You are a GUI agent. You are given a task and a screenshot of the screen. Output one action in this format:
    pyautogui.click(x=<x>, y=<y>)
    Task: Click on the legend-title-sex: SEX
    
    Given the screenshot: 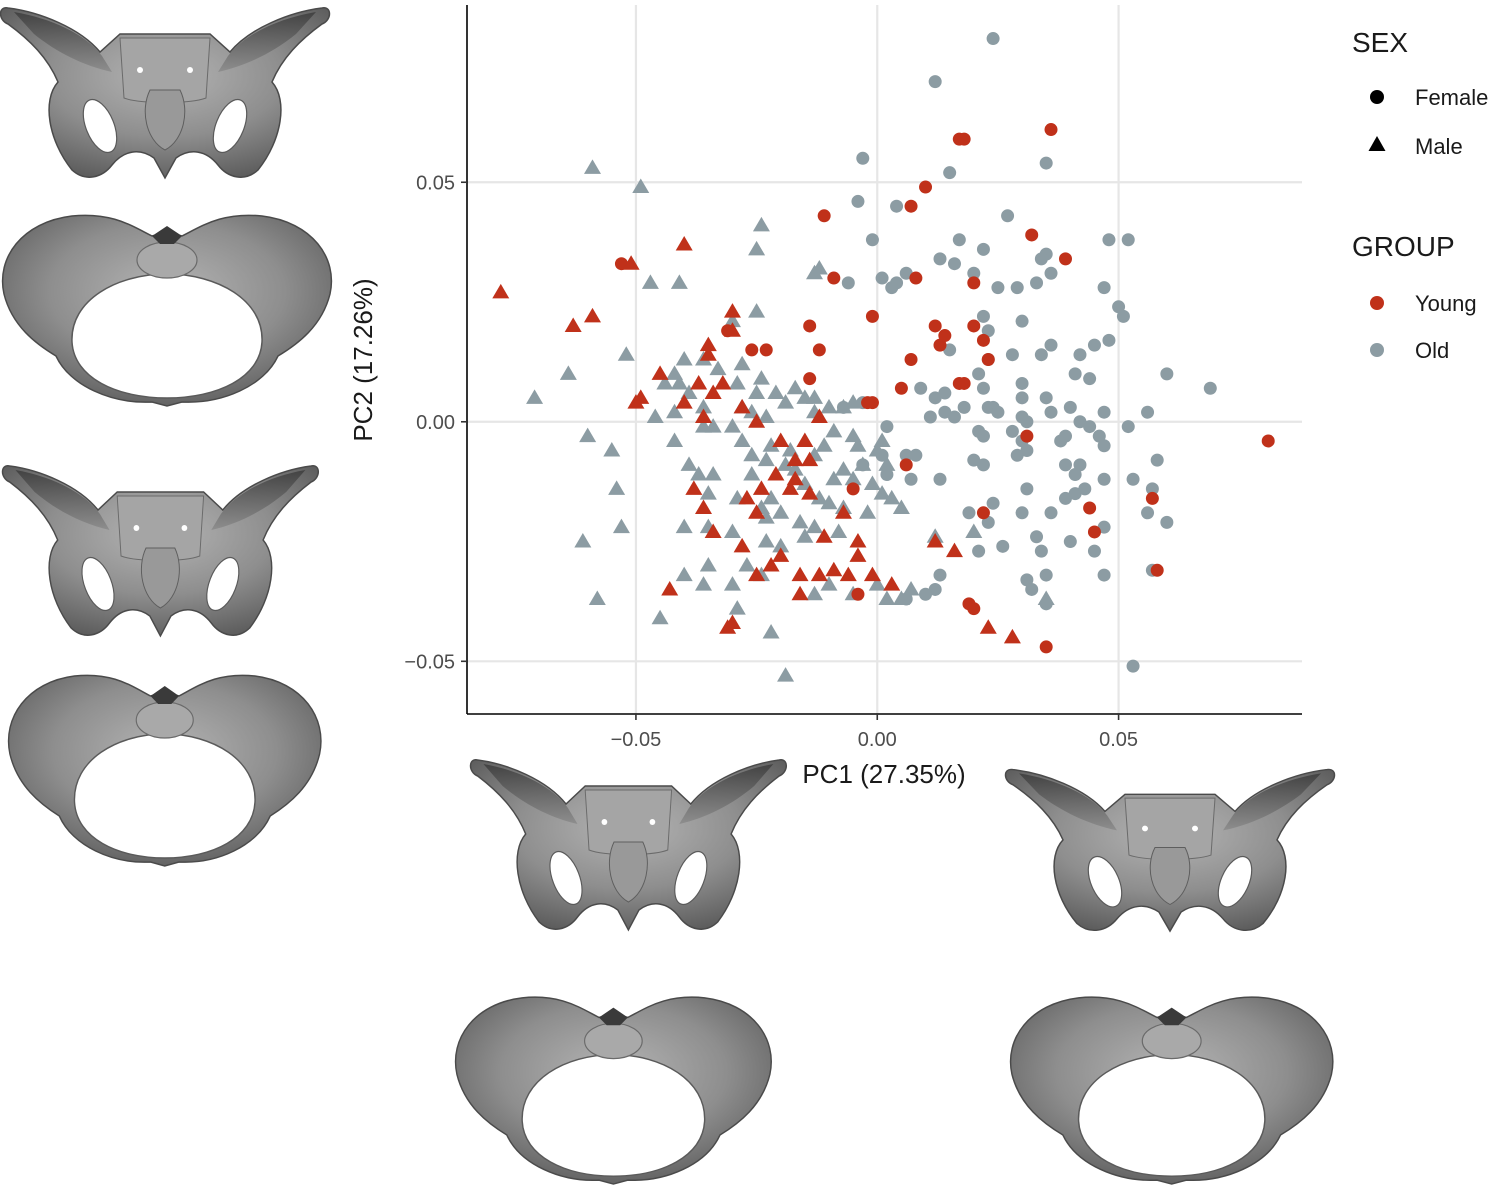 What is the action you would take?
    pyautogui.click(x=1380, y=42)
    